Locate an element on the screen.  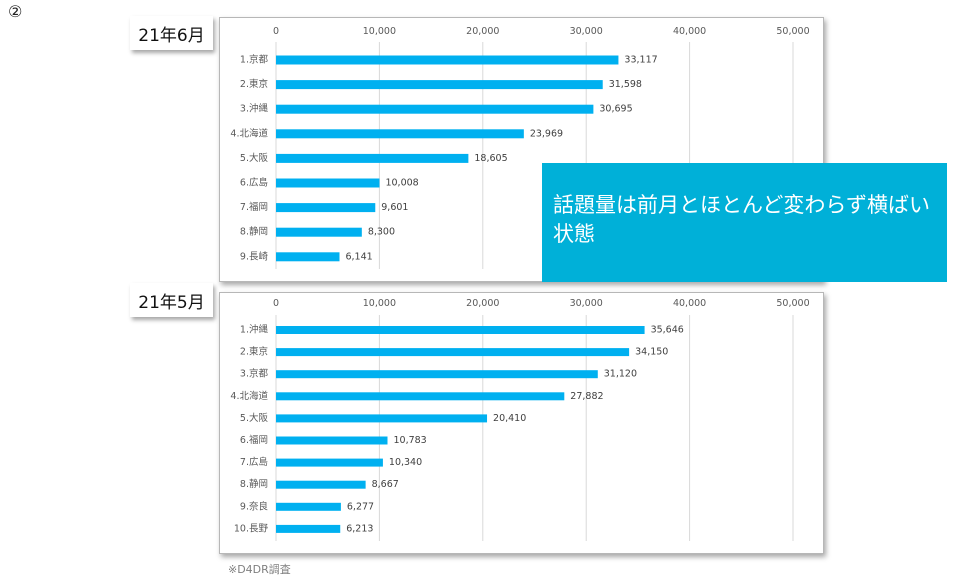
data-label: 31,598 is located at coordinates (625, 84).